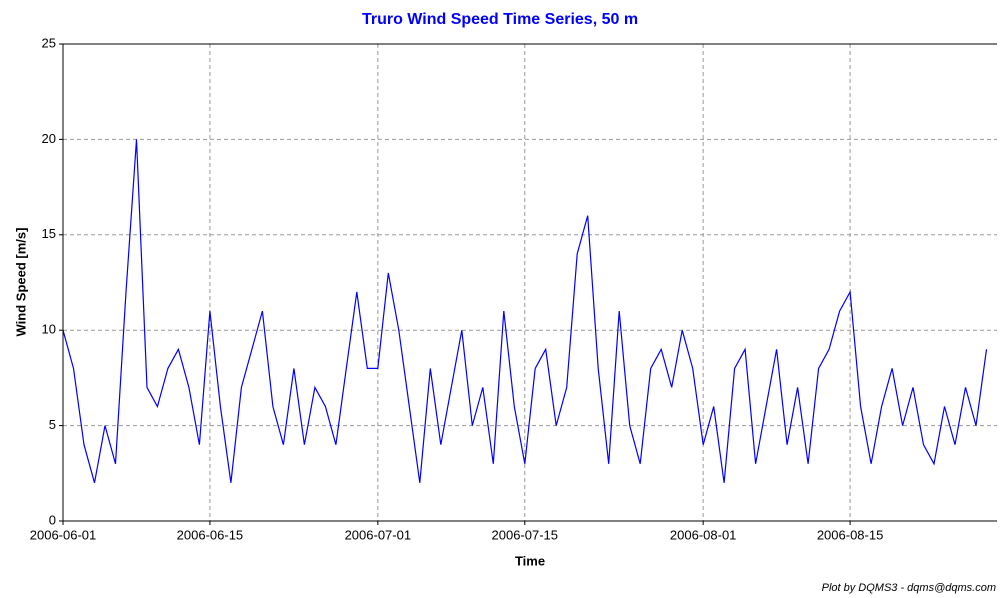  Describe the element at coordinates (378, 534) in the screenshot. I see `x-tick-label: 2006-07-01` at that location.